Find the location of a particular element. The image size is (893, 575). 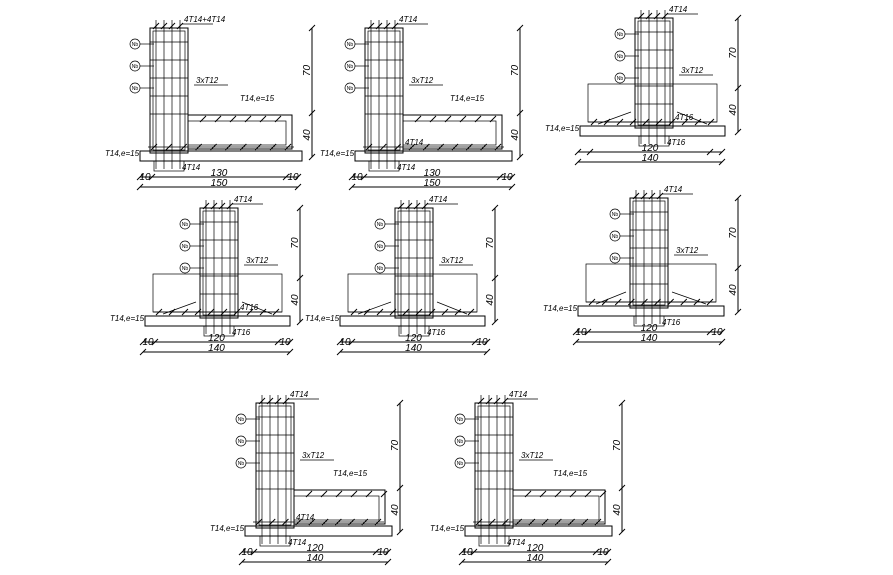

top-bars-label: 4T14+4T14 is located at coordinates (205, 19).